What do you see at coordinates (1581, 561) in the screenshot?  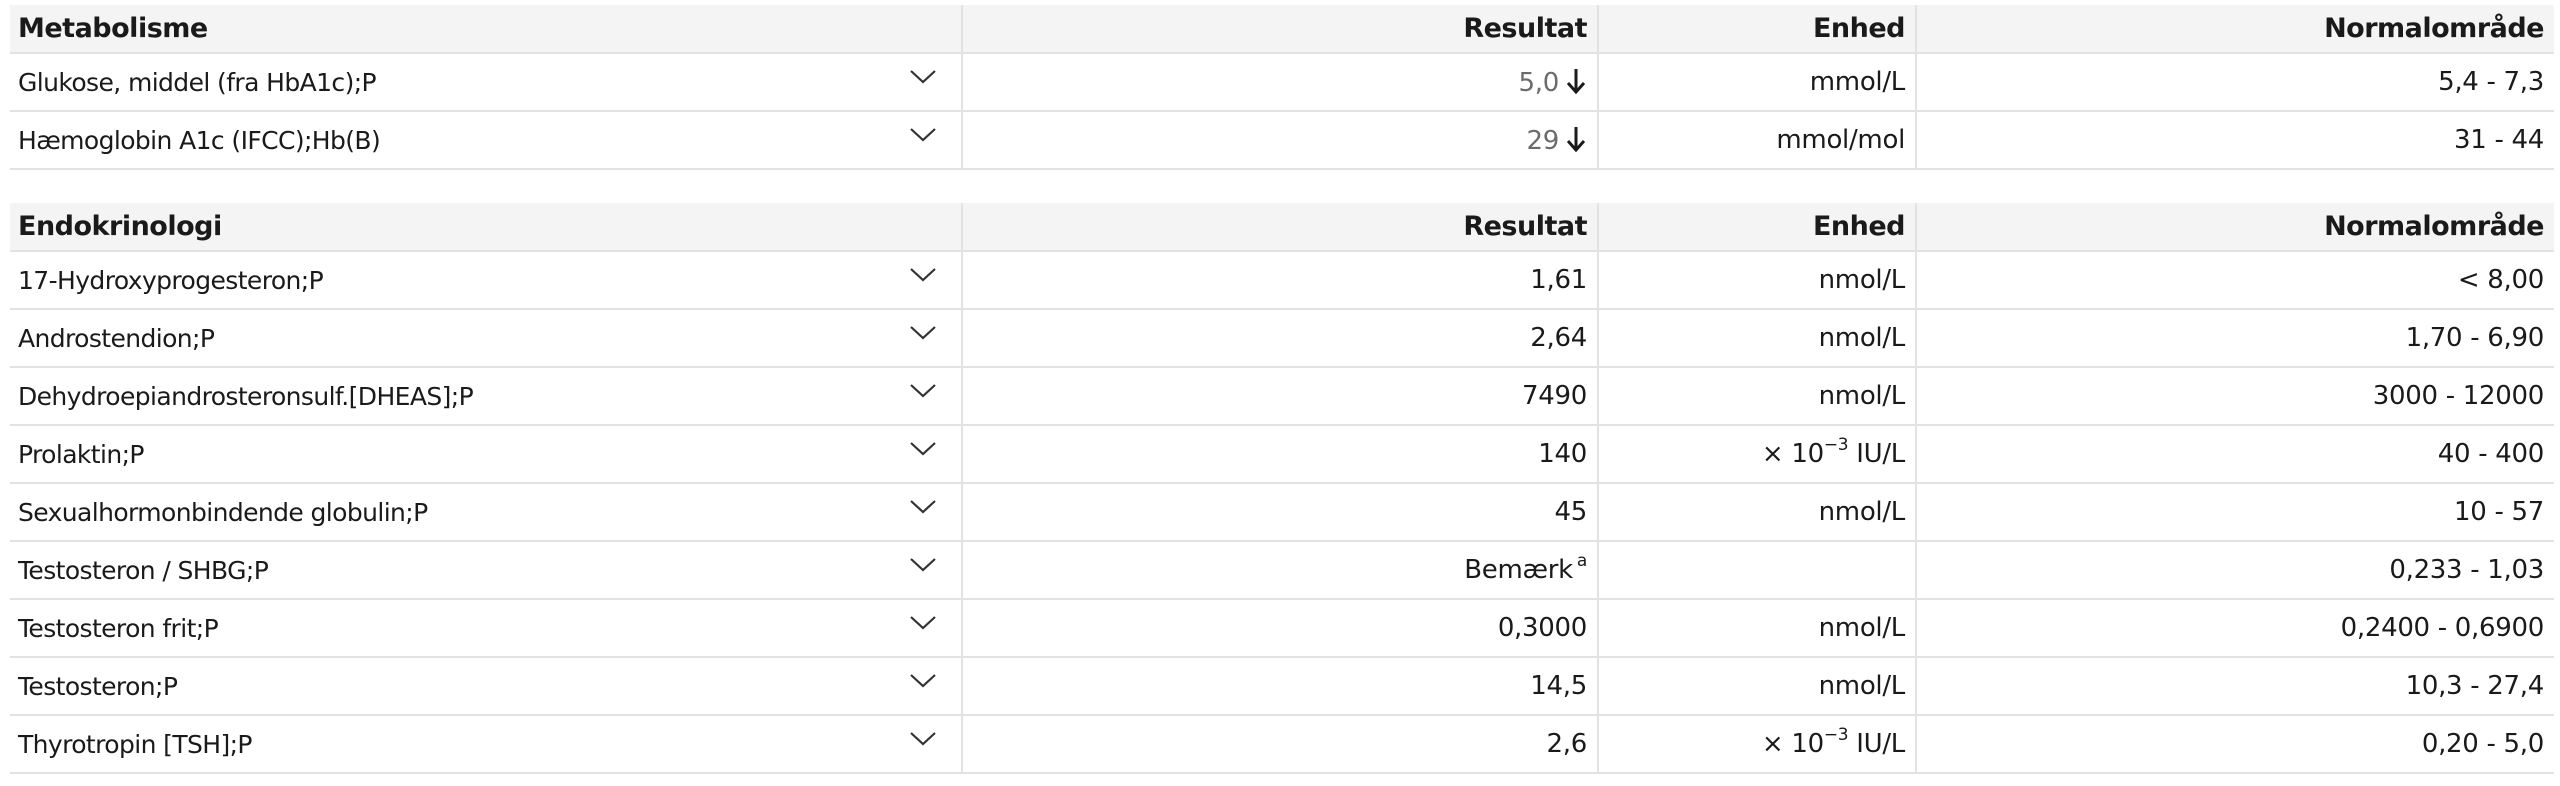 I see `footnote-marker: a` at bounding box center [1581, 561].